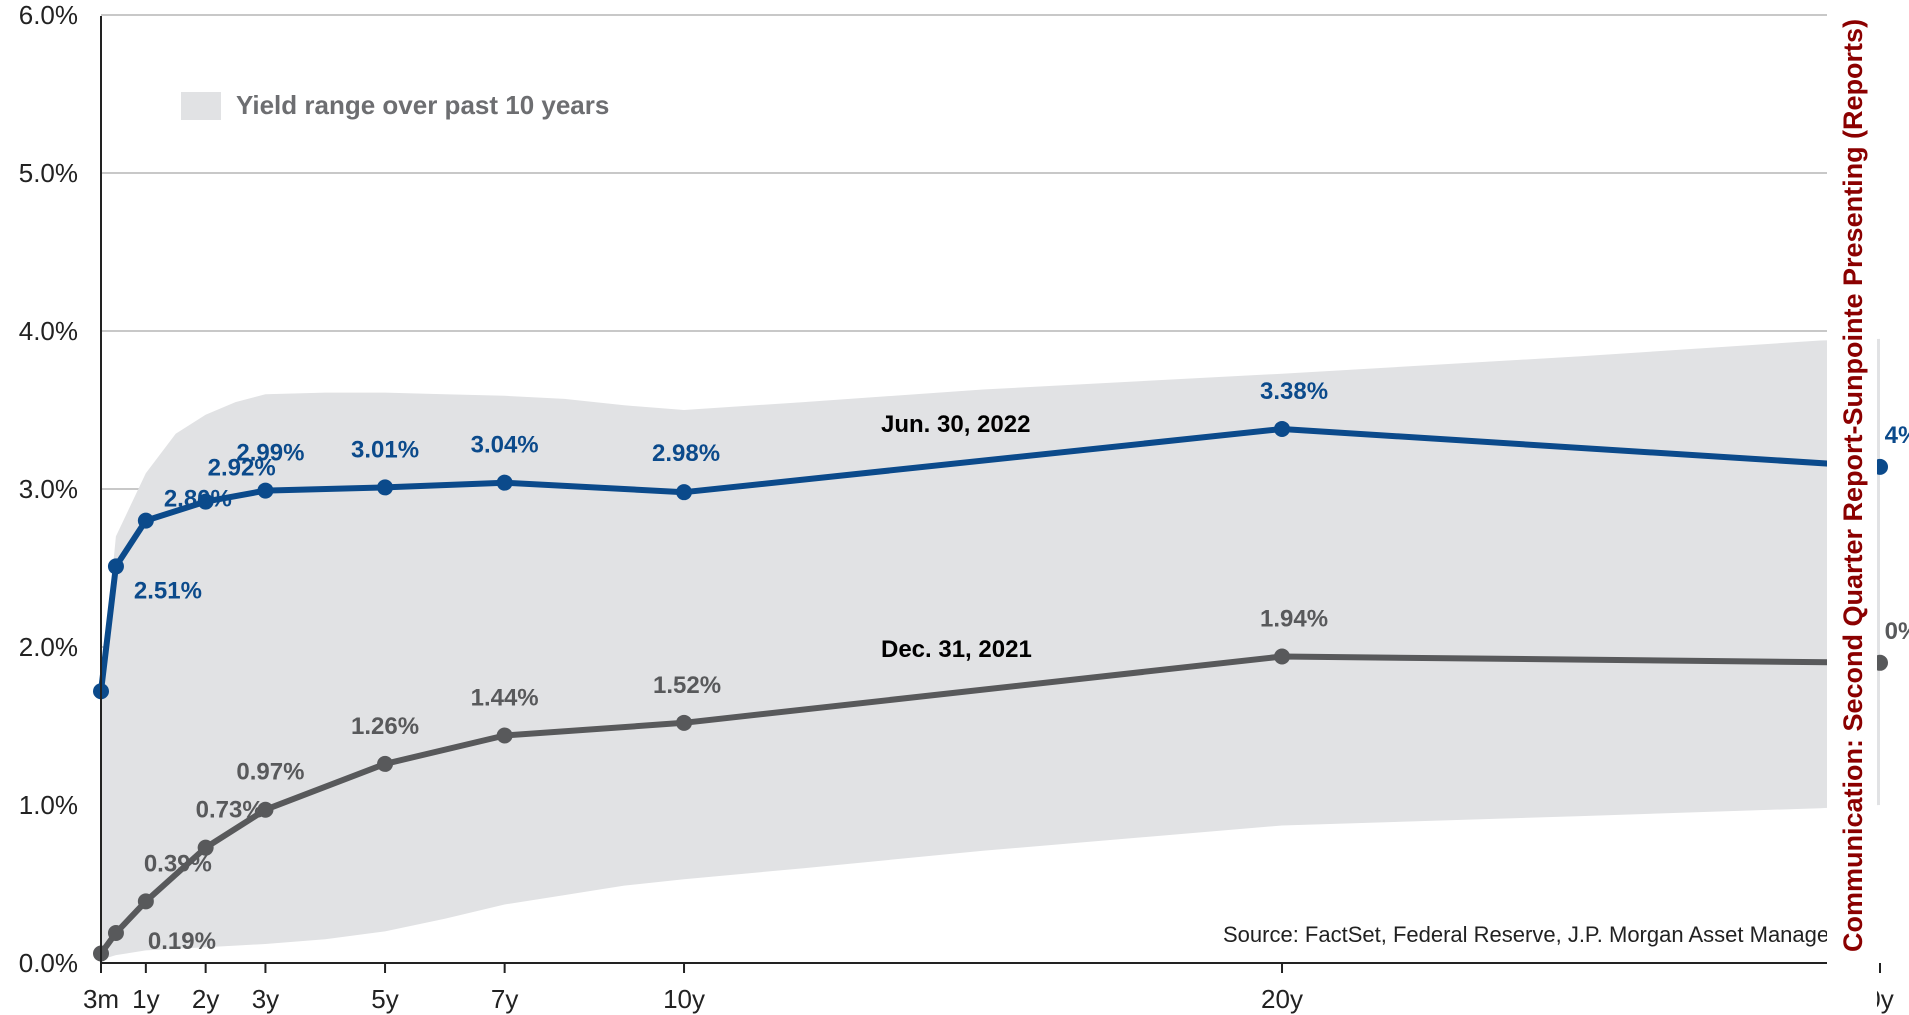  I want to click on x-tick-label: 10y, so click(684, 999).